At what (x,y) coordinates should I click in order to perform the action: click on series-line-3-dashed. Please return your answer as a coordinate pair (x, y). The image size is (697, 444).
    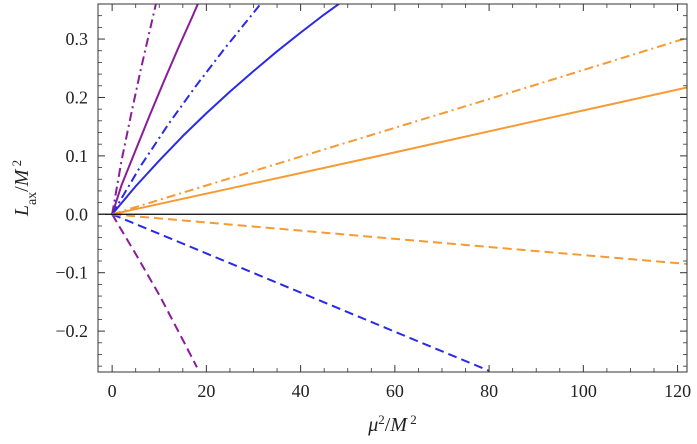
    Looking at the image, I should click on (154, 290).